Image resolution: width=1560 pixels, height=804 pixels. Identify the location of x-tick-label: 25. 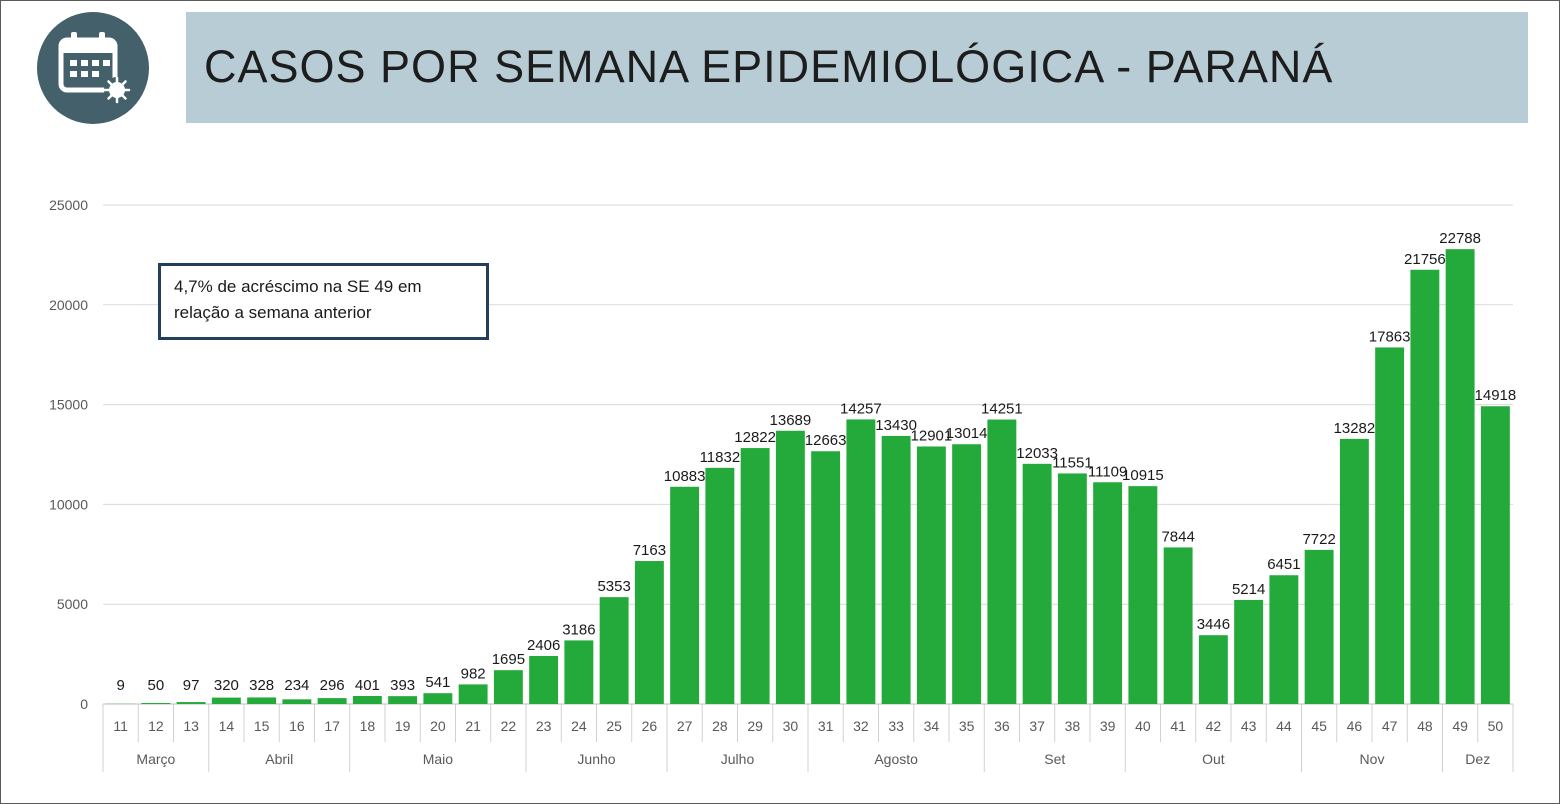
(614, 726).